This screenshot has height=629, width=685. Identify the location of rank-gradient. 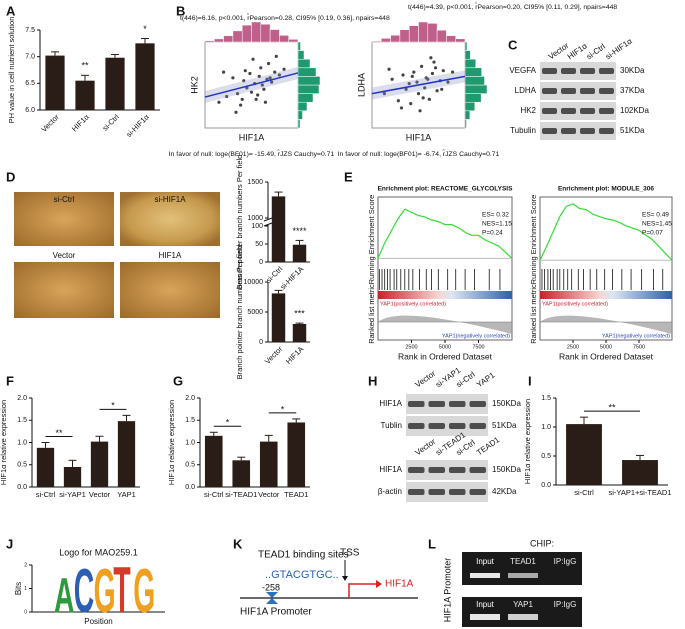
(606, 295).